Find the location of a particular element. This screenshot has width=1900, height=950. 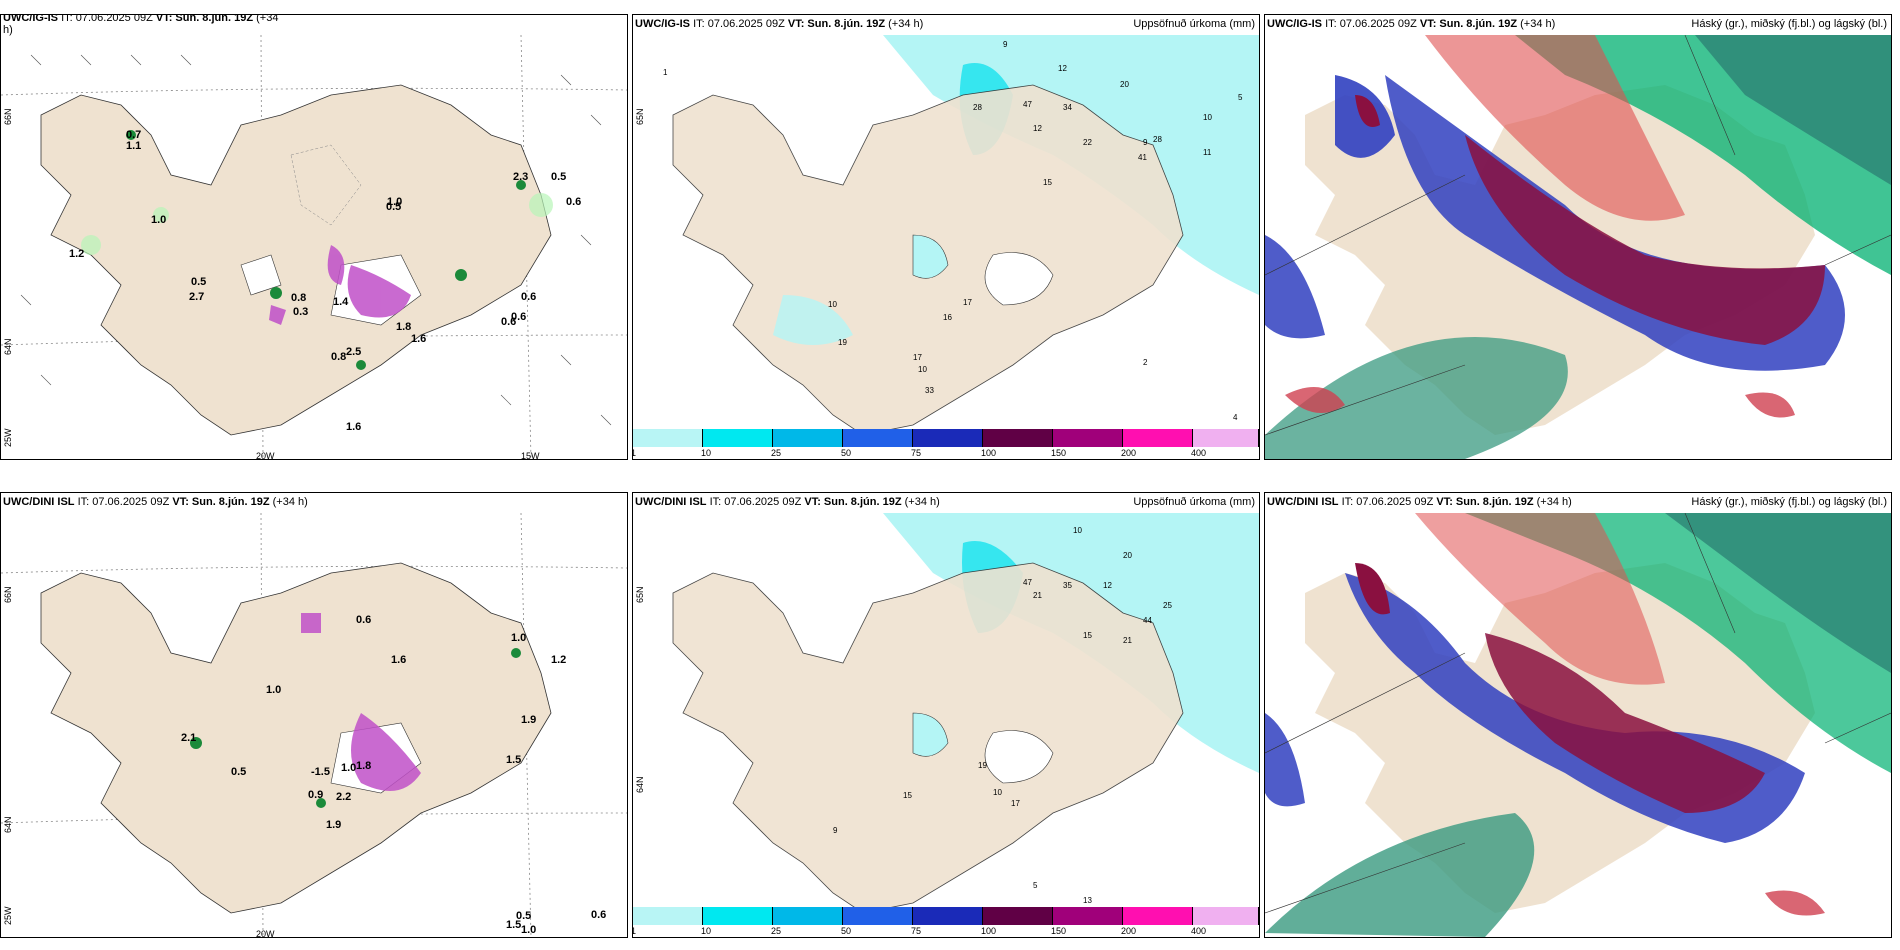

cloud-map is located at coordinates (1578, 247).